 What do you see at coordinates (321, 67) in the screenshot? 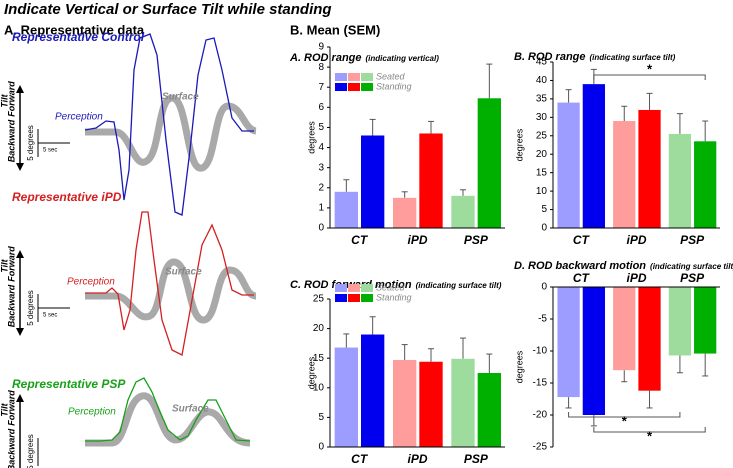
I see `y-tick-label: 8` at bounding box center [321, 67].